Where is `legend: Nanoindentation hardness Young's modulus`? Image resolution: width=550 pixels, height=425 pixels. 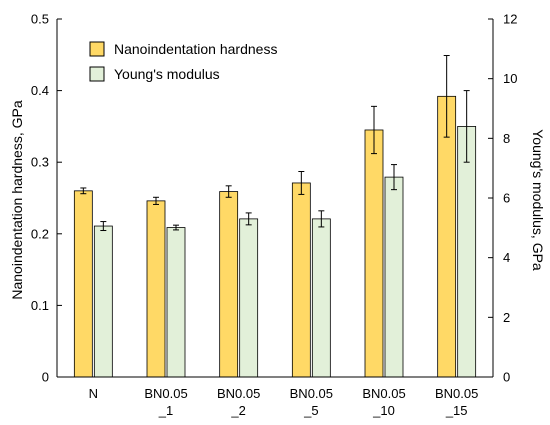 legend: Nanoindentation hardness Young's modulus is located at coordinates (183, 61).